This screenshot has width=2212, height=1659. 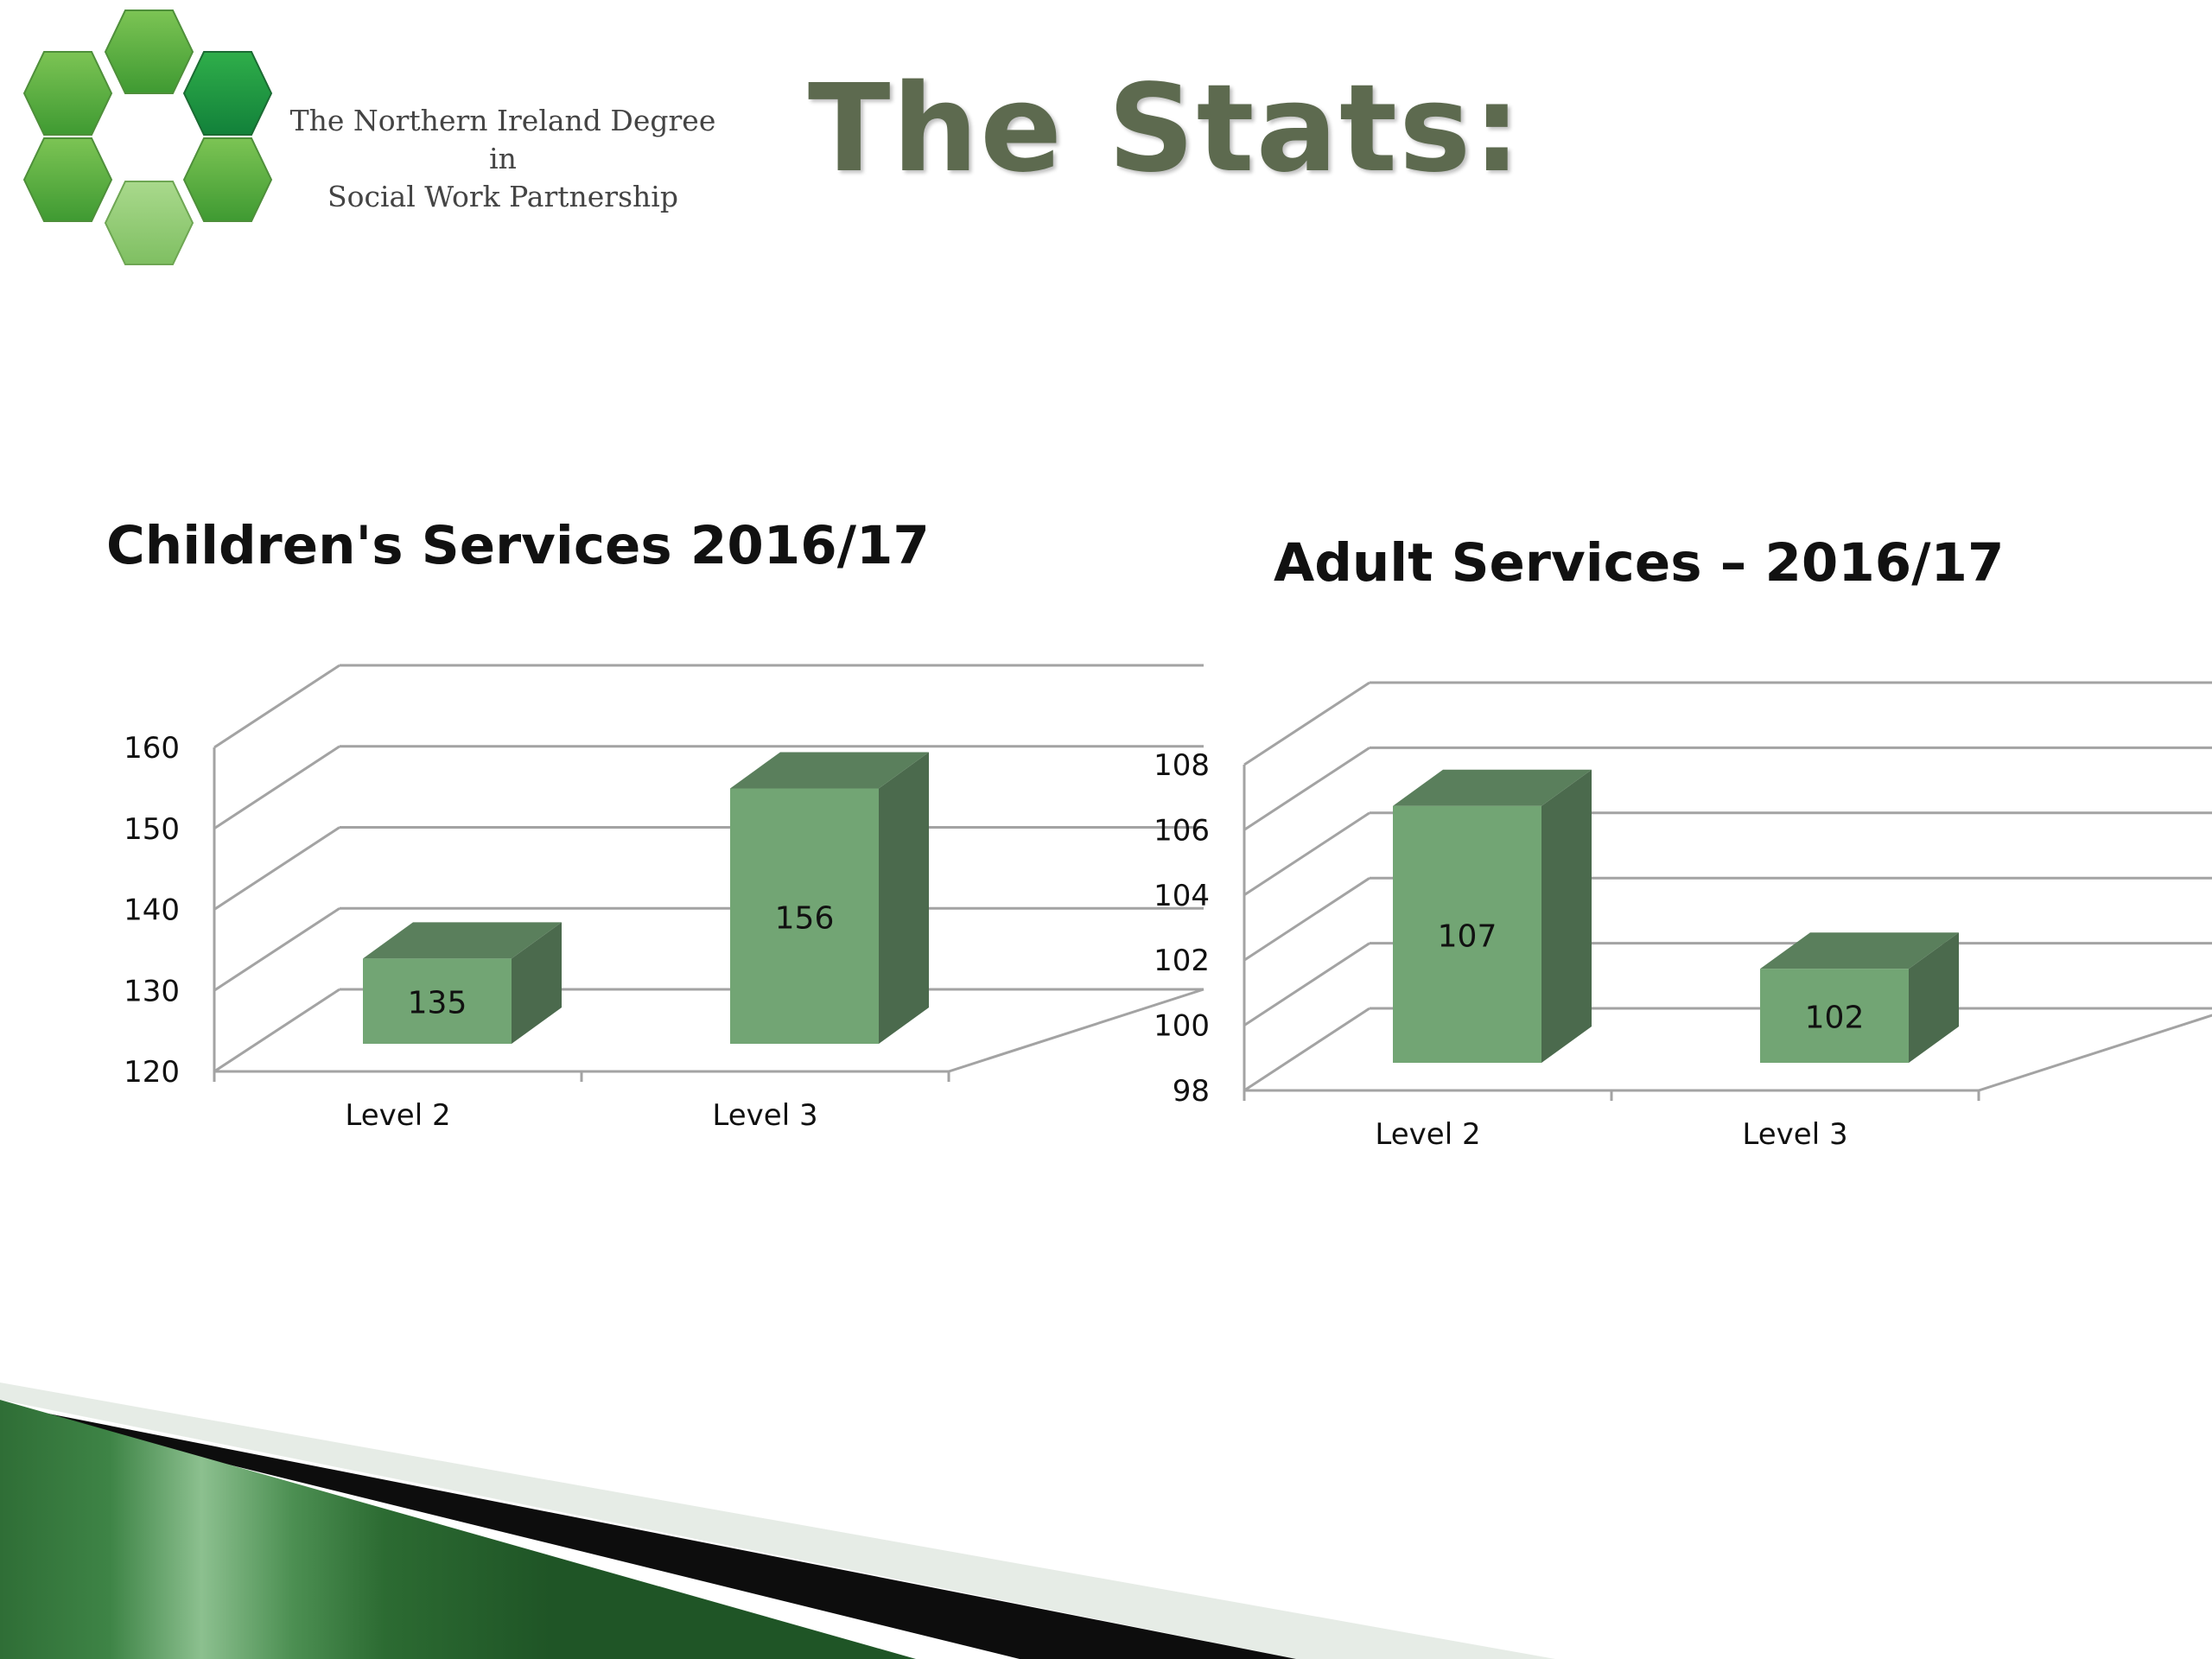 What do you see at coordinates (1165, 129) in the screenshot?
I see `slide-title: The Stats:` at bounding box center [1165, 129].